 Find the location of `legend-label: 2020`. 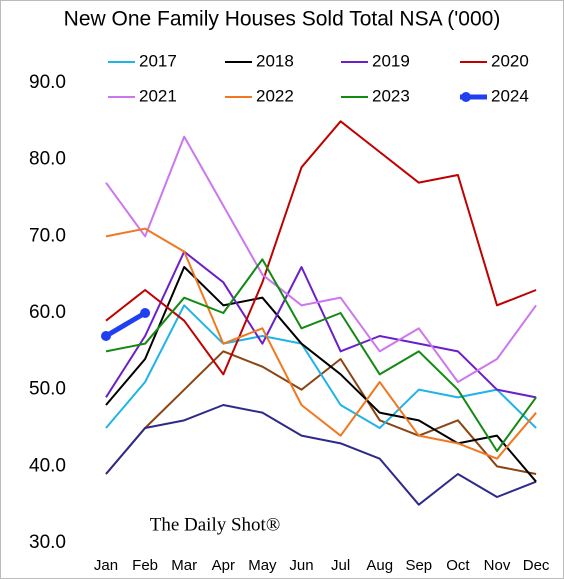

legend-label: 2020 is located at coordinates (510, 60).